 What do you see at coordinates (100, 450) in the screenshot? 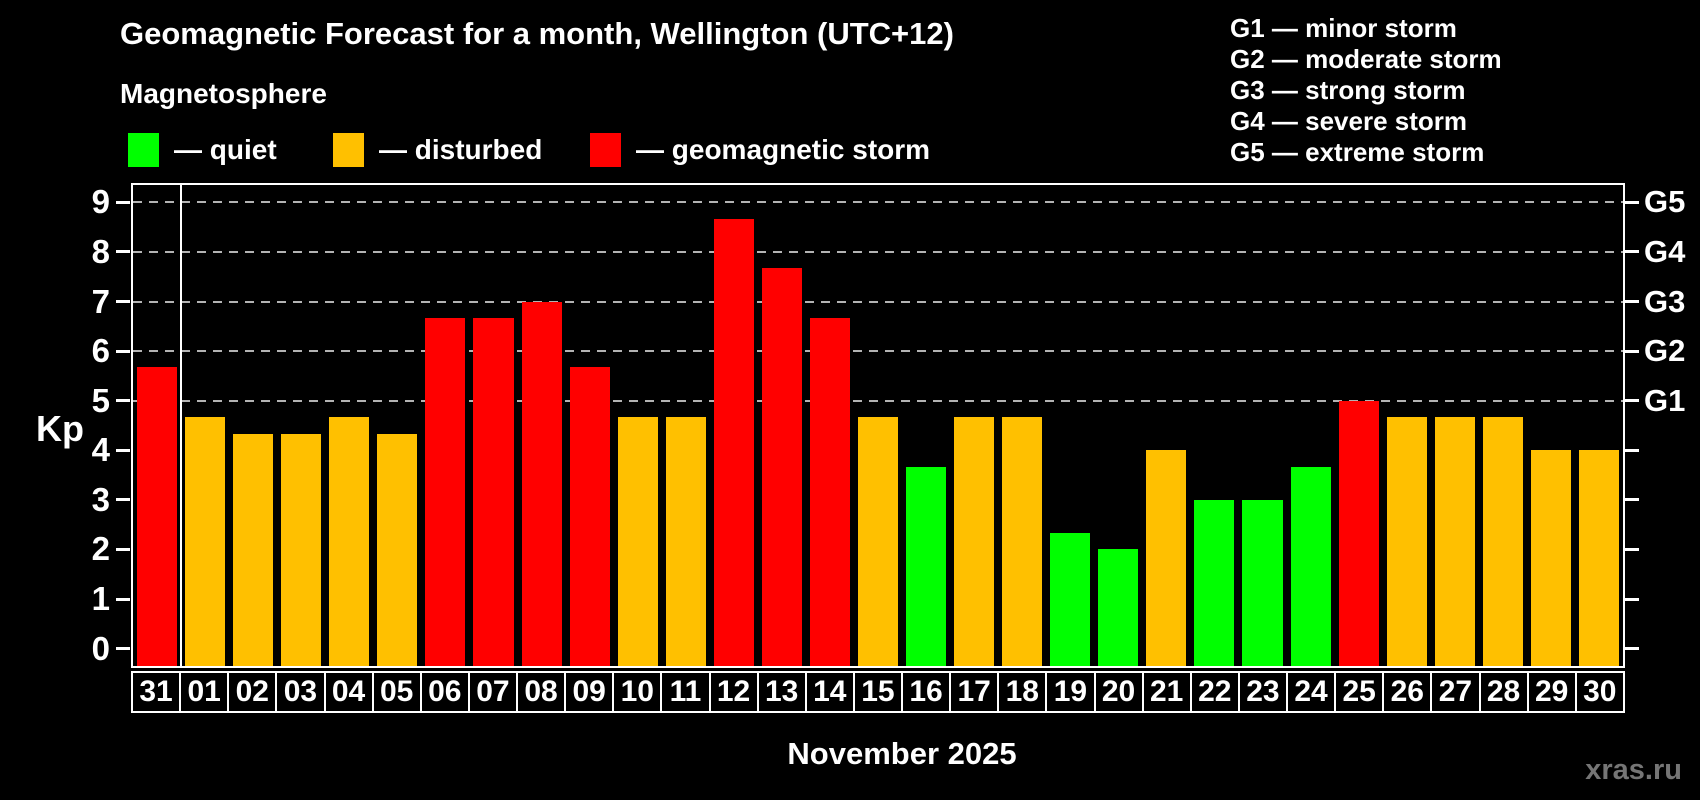
I see `y-tick-label-4: 4` at bounding box center [100, 450].